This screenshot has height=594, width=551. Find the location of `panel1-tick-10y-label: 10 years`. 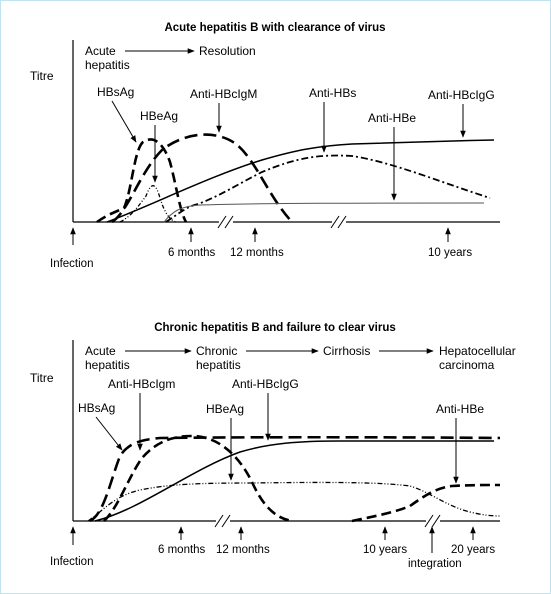

panel1-tick-10y-label: 10 years is located at coordinates (450, 253).